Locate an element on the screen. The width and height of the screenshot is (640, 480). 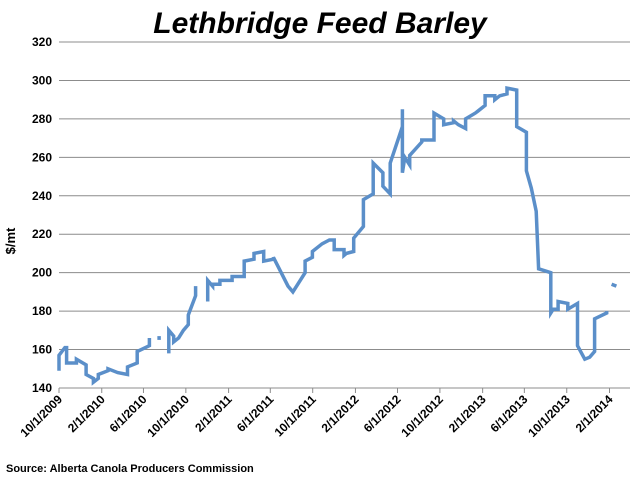
y-tick-labels: 140 160 180 200 220 240 260 280 300 320 is located at coordinates (42, 215).